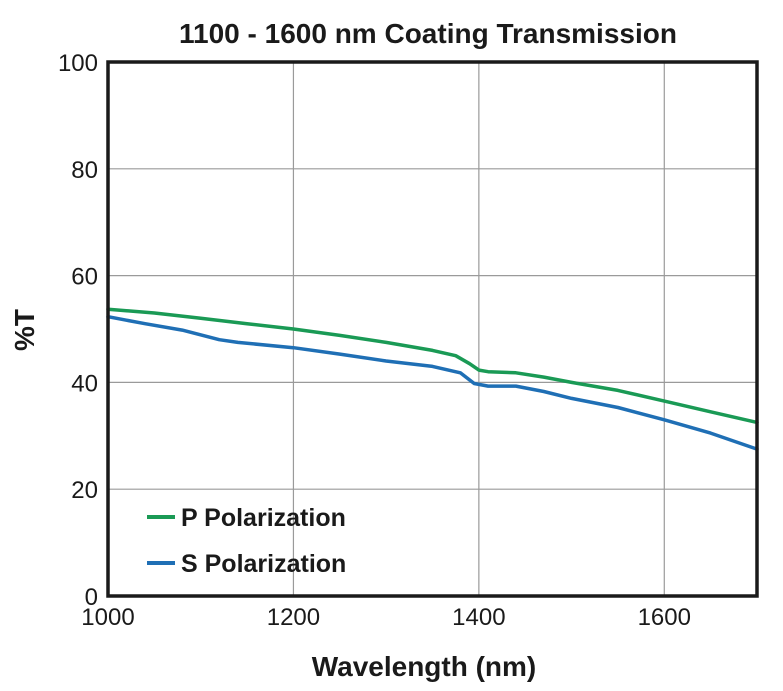 The width and height of the screenshot is (783, 691). Describe the element at coordinates (664, 617) in the screenshot. I see `x-tick-label: 1600` at that location.